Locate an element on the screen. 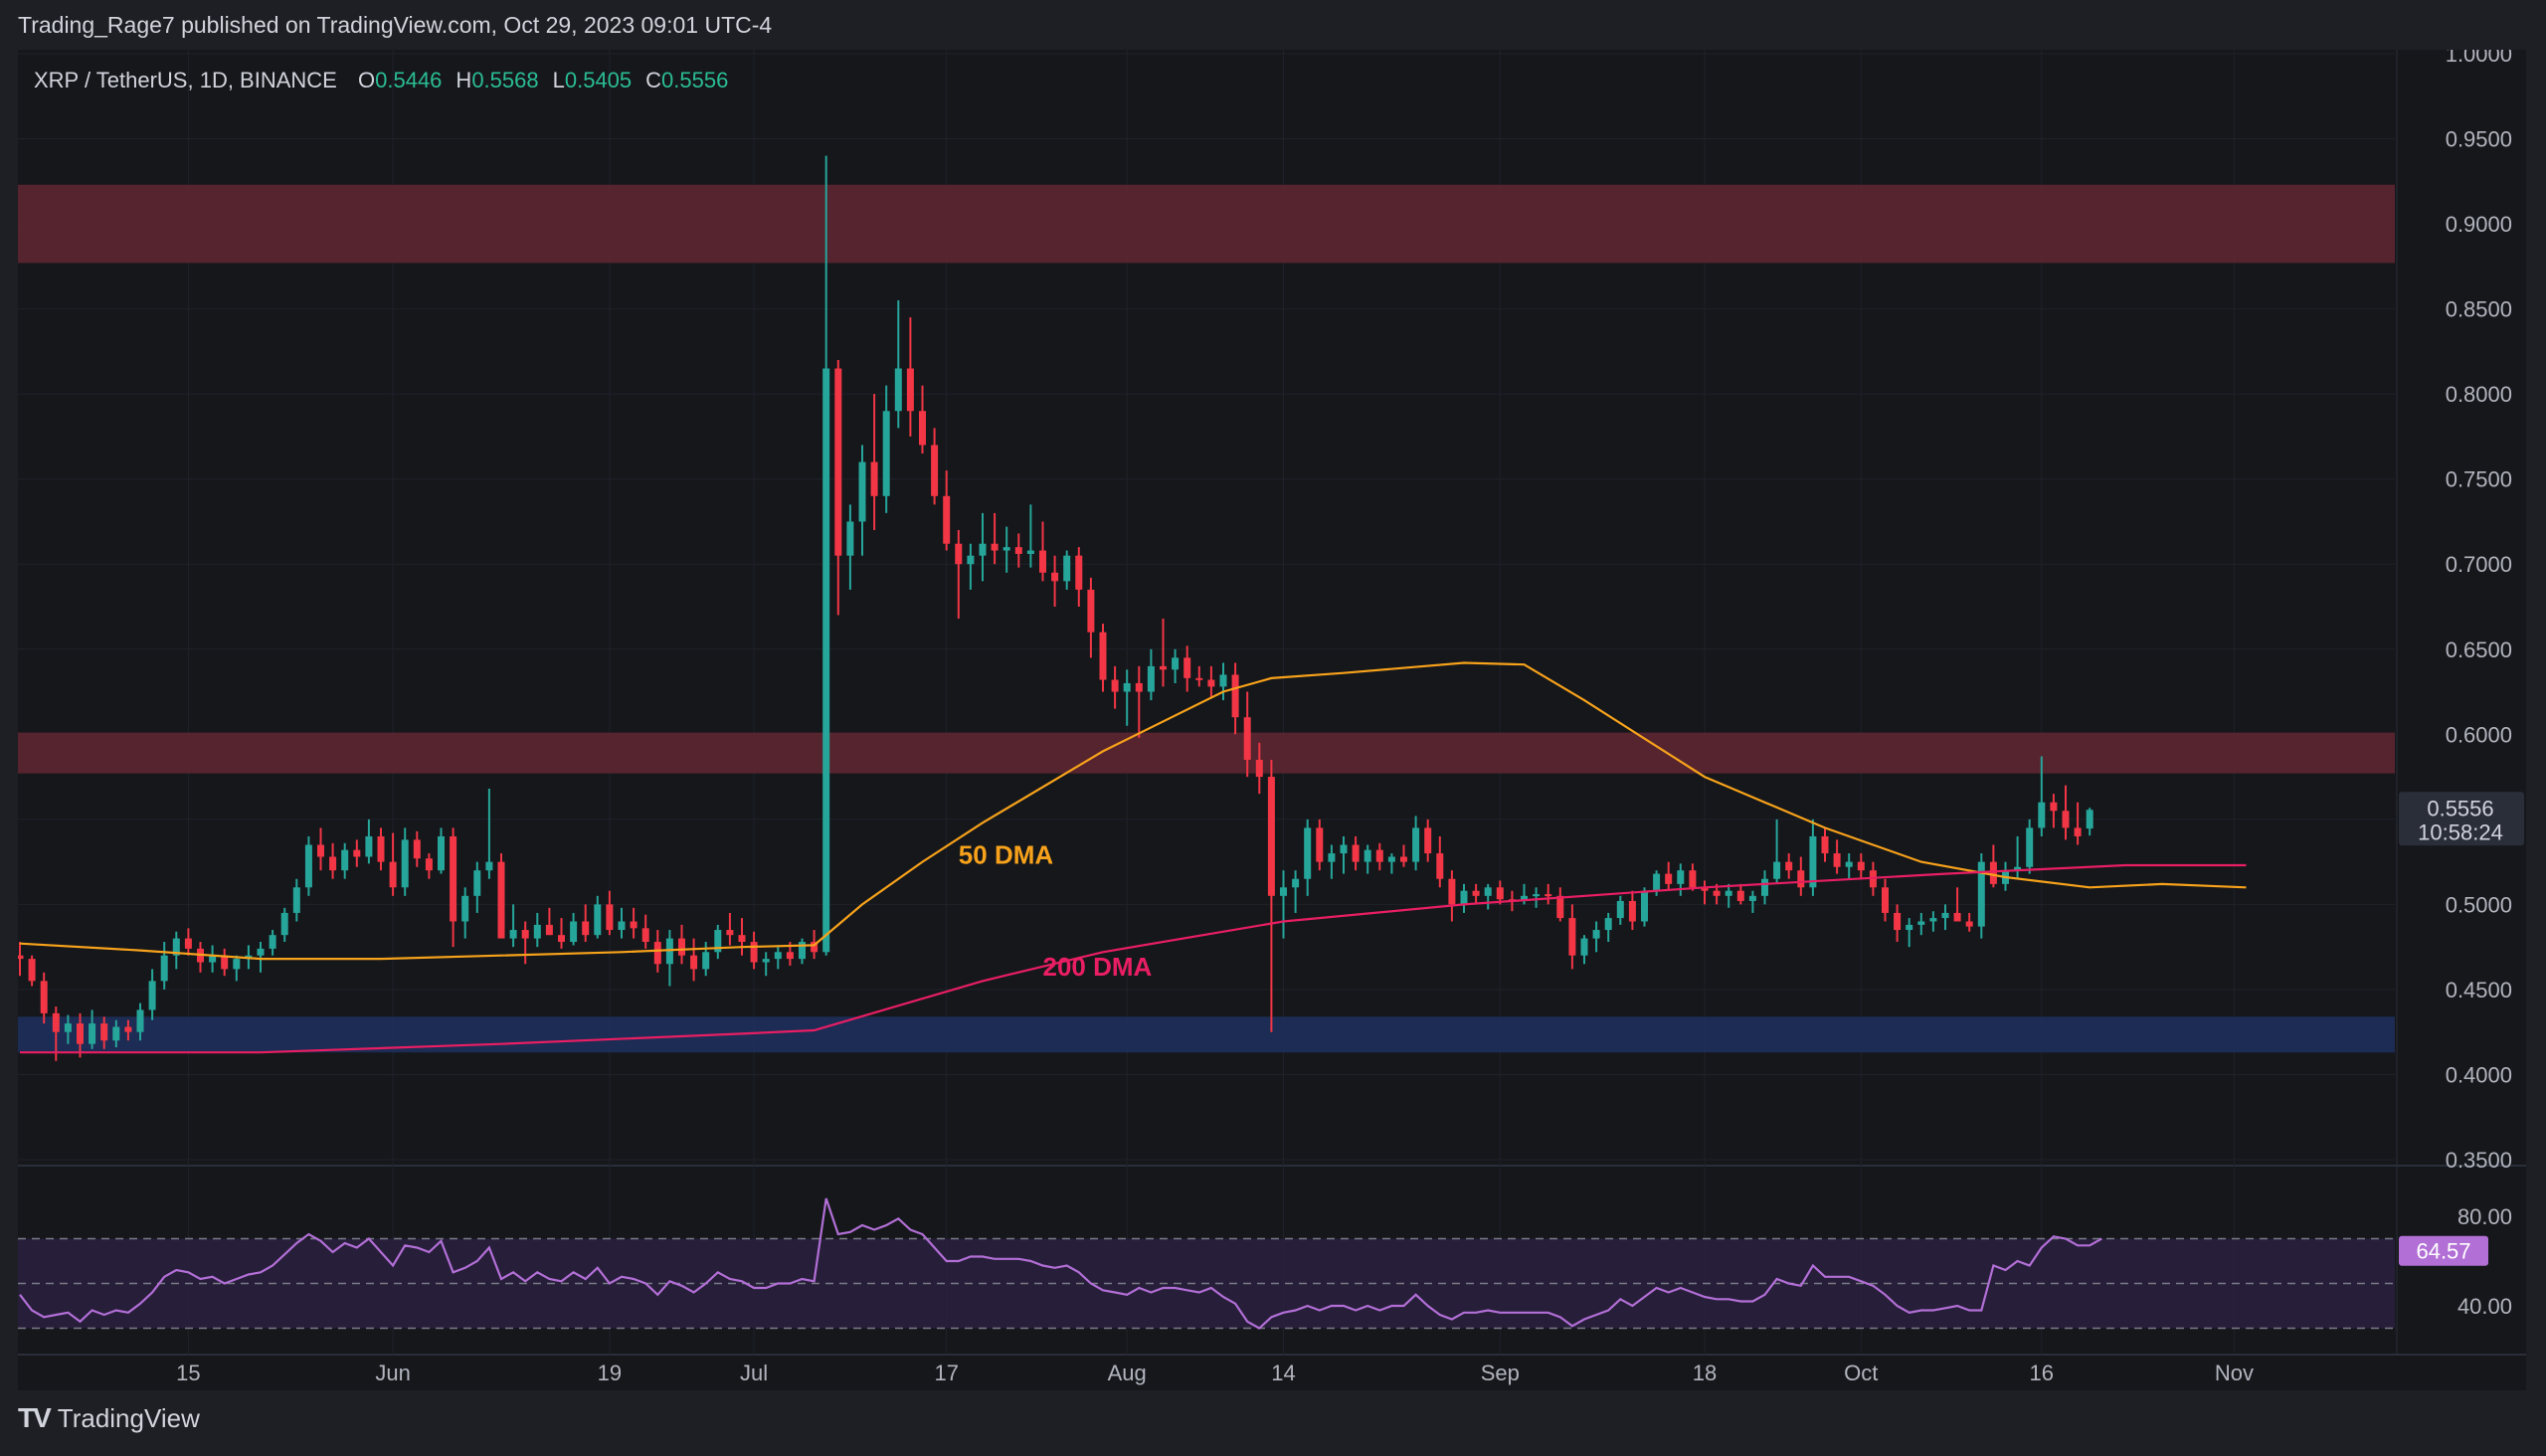  ma200-line is located at coordinates (1133, 958).